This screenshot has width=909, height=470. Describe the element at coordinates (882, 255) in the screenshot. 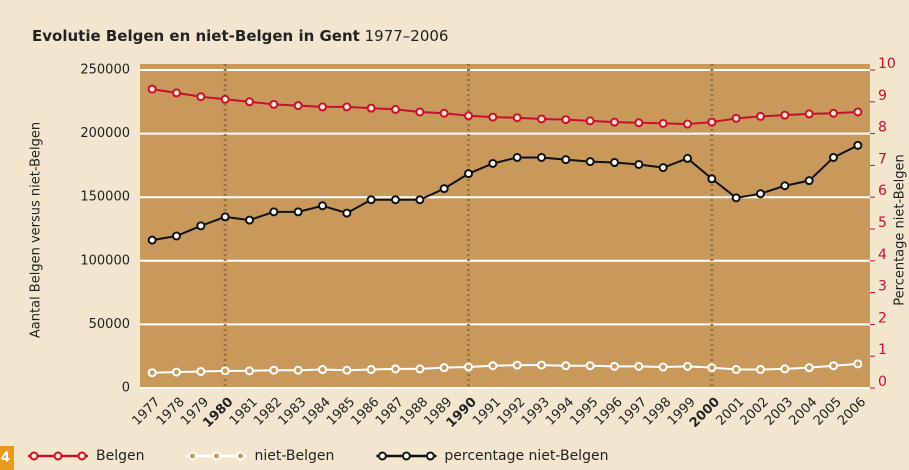

I see `y2-tick-label: 4` at that location.